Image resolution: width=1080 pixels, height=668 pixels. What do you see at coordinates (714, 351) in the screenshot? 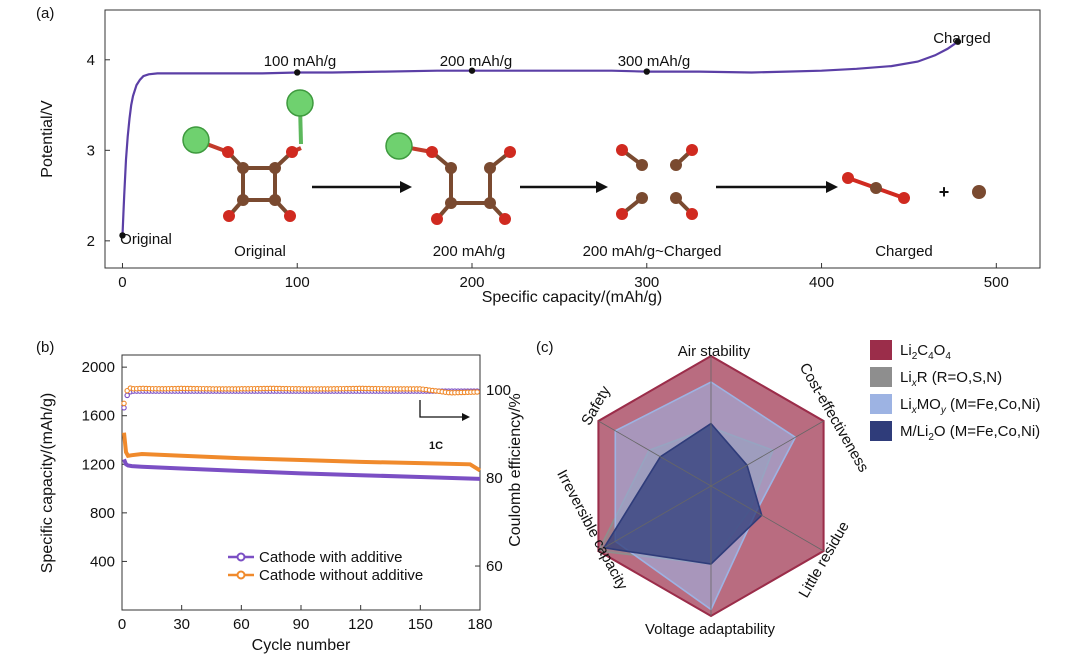
I see `radar-axis-label: Air stability` at bounding box center [714, 351].